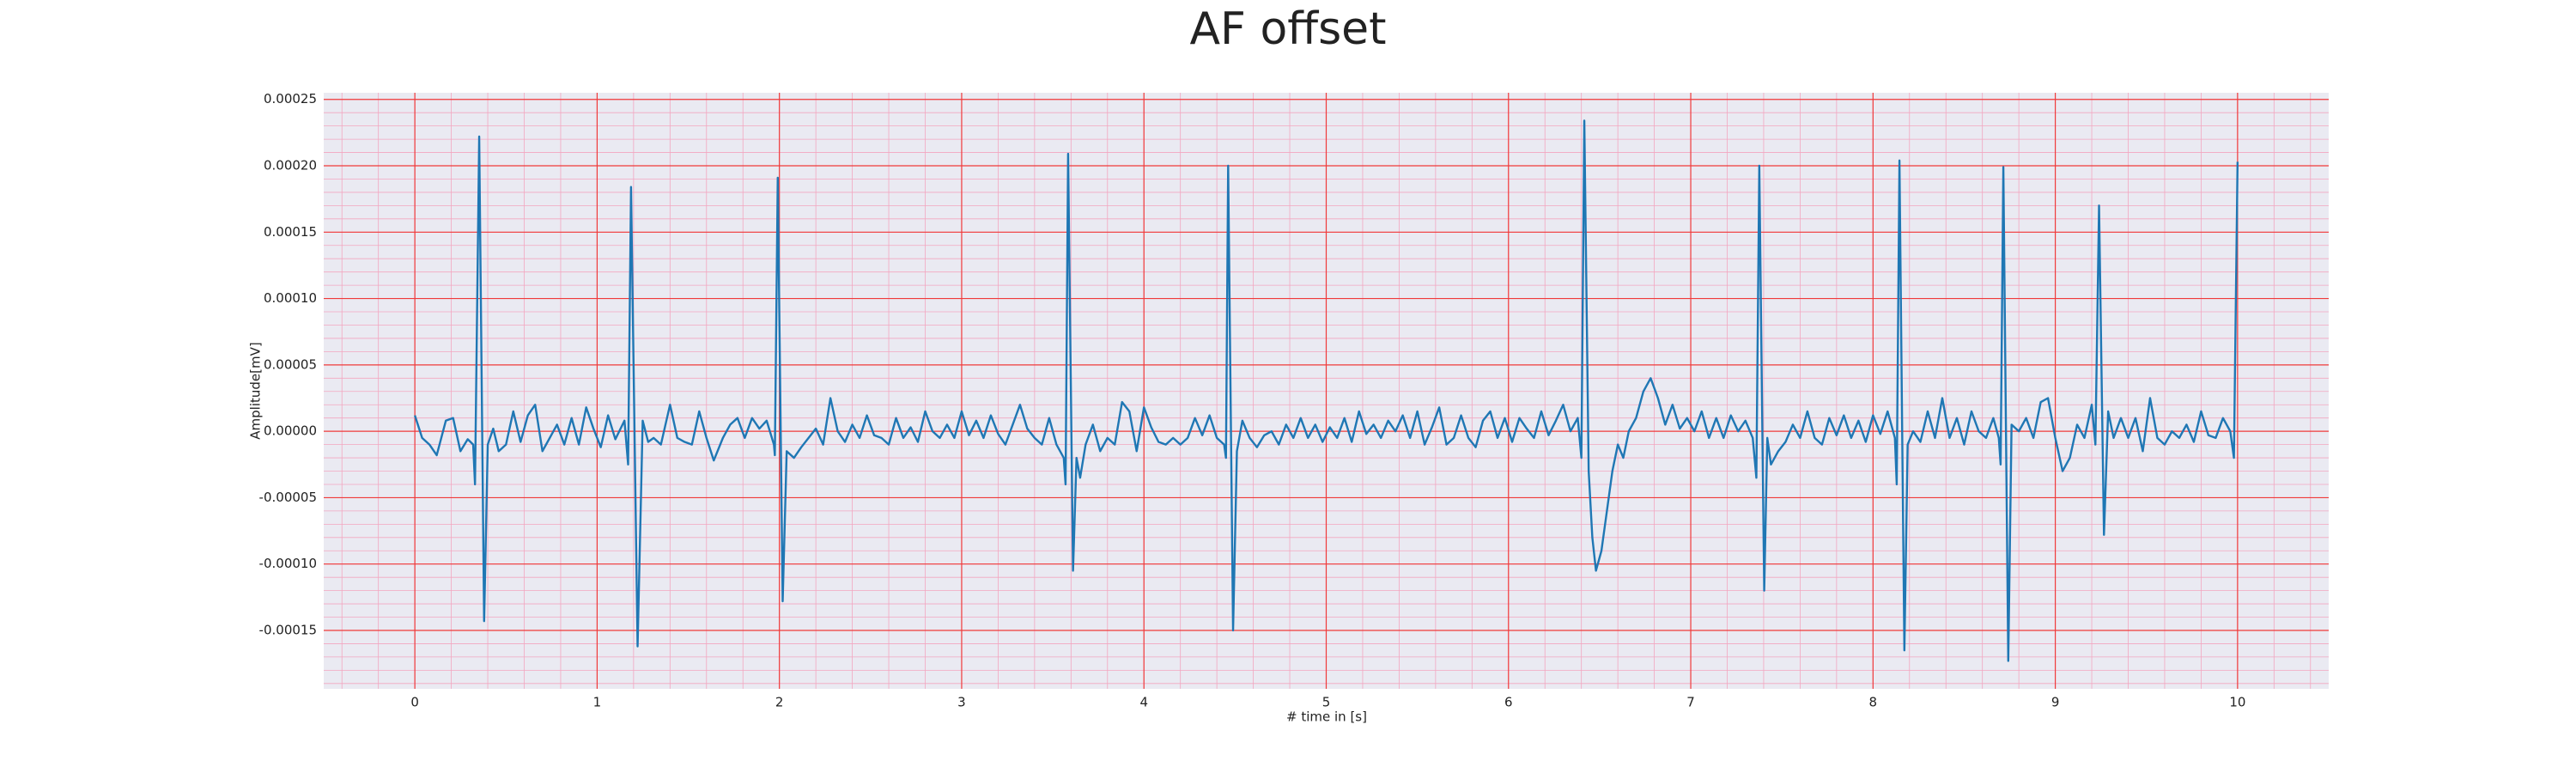 Image resolution: width=2576 pixels, height=773 pixels. I want to click on x-tick-label: 0, so click(414, 702).